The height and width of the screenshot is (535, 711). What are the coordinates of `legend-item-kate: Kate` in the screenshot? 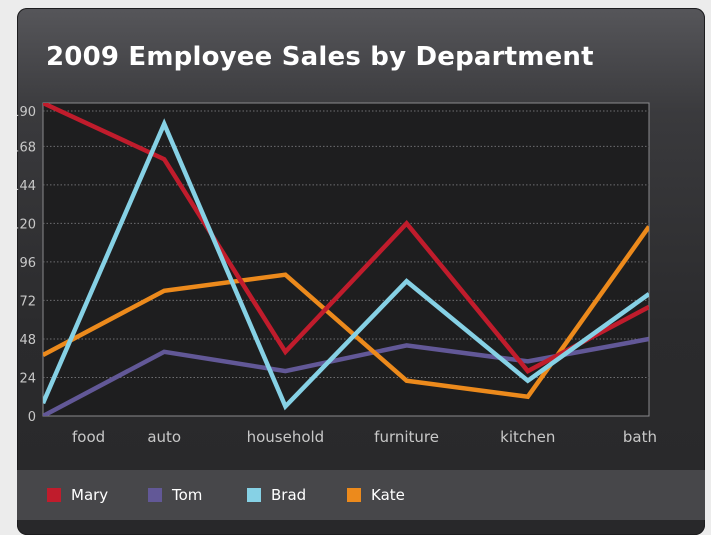 It's located at (376, 495).